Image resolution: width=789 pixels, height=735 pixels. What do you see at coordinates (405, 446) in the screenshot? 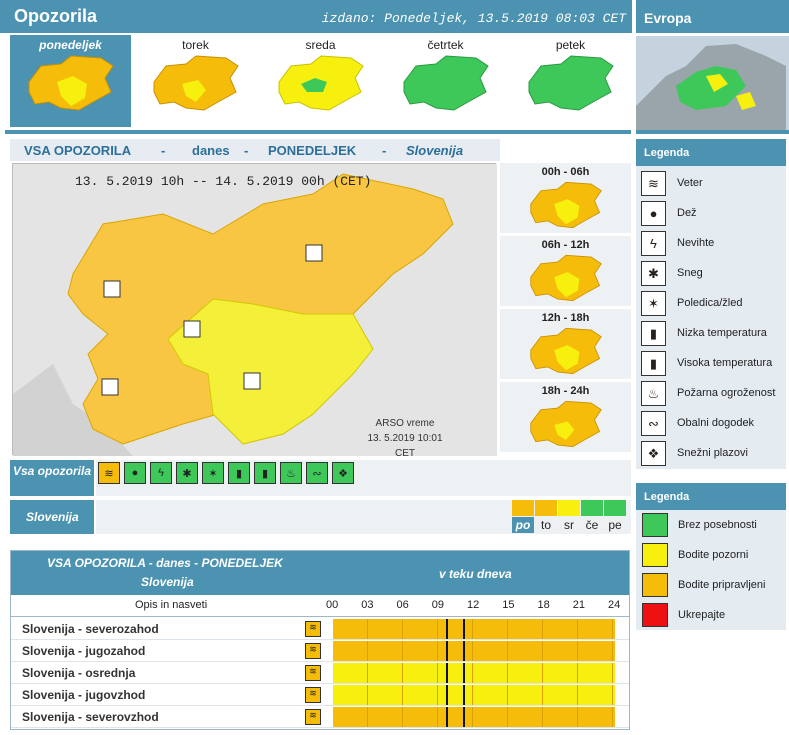
I see `map-time: 13. 5.2019 10:01 CET` at bounding box center [405, 446].